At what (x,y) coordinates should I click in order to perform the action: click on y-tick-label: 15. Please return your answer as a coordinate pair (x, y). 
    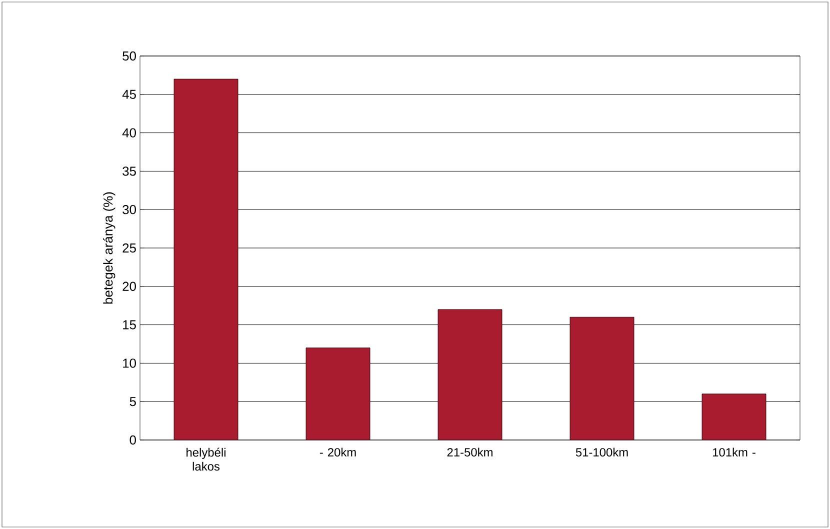
    Looking at the image, I should click on (129, 325).